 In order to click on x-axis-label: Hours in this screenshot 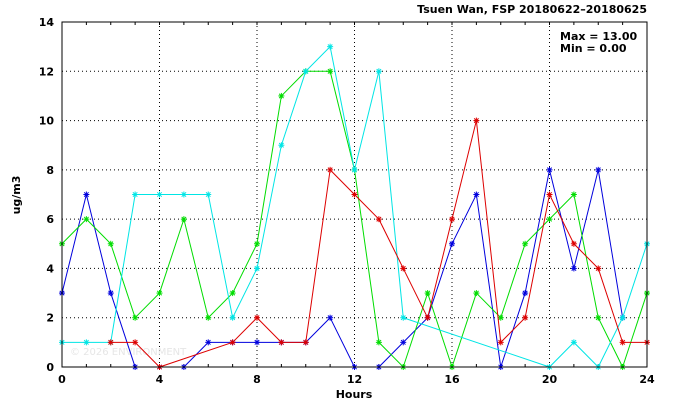, I will do `click(354, 394)`.